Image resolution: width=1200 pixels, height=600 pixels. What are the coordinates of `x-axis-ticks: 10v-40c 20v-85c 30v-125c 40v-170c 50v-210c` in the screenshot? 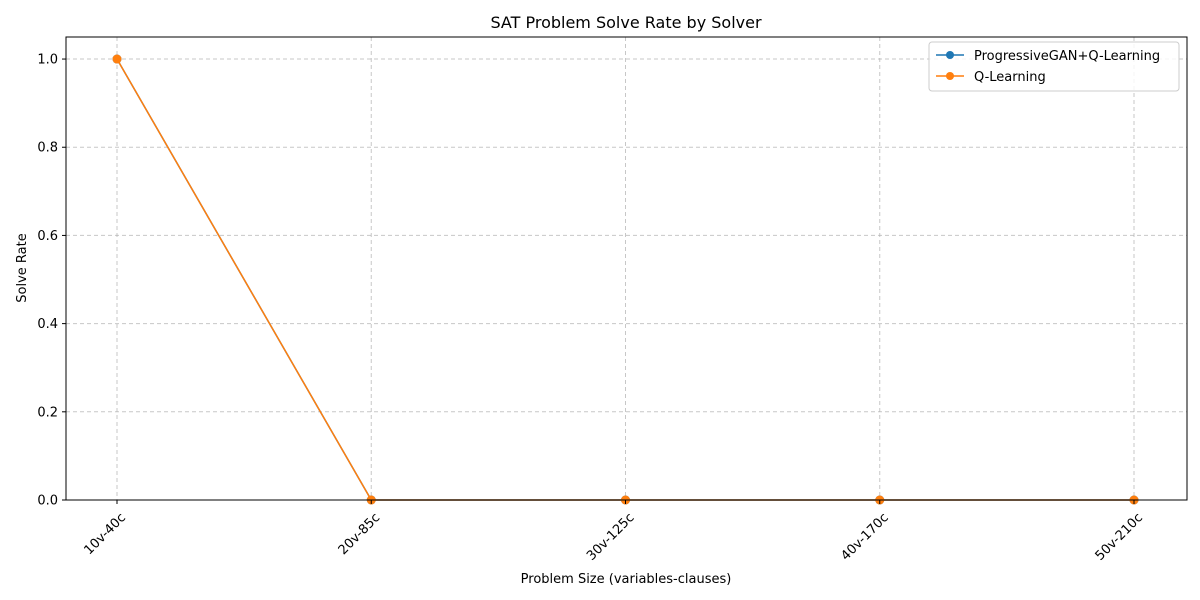 It's located at (613, 532).